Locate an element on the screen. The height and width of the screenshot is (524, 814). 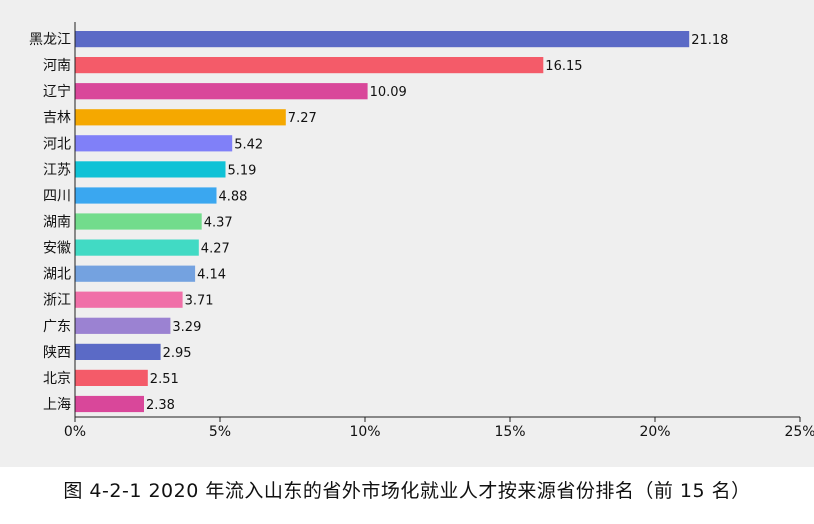
data-label: 2.38 is located at coordinates (160, 405).